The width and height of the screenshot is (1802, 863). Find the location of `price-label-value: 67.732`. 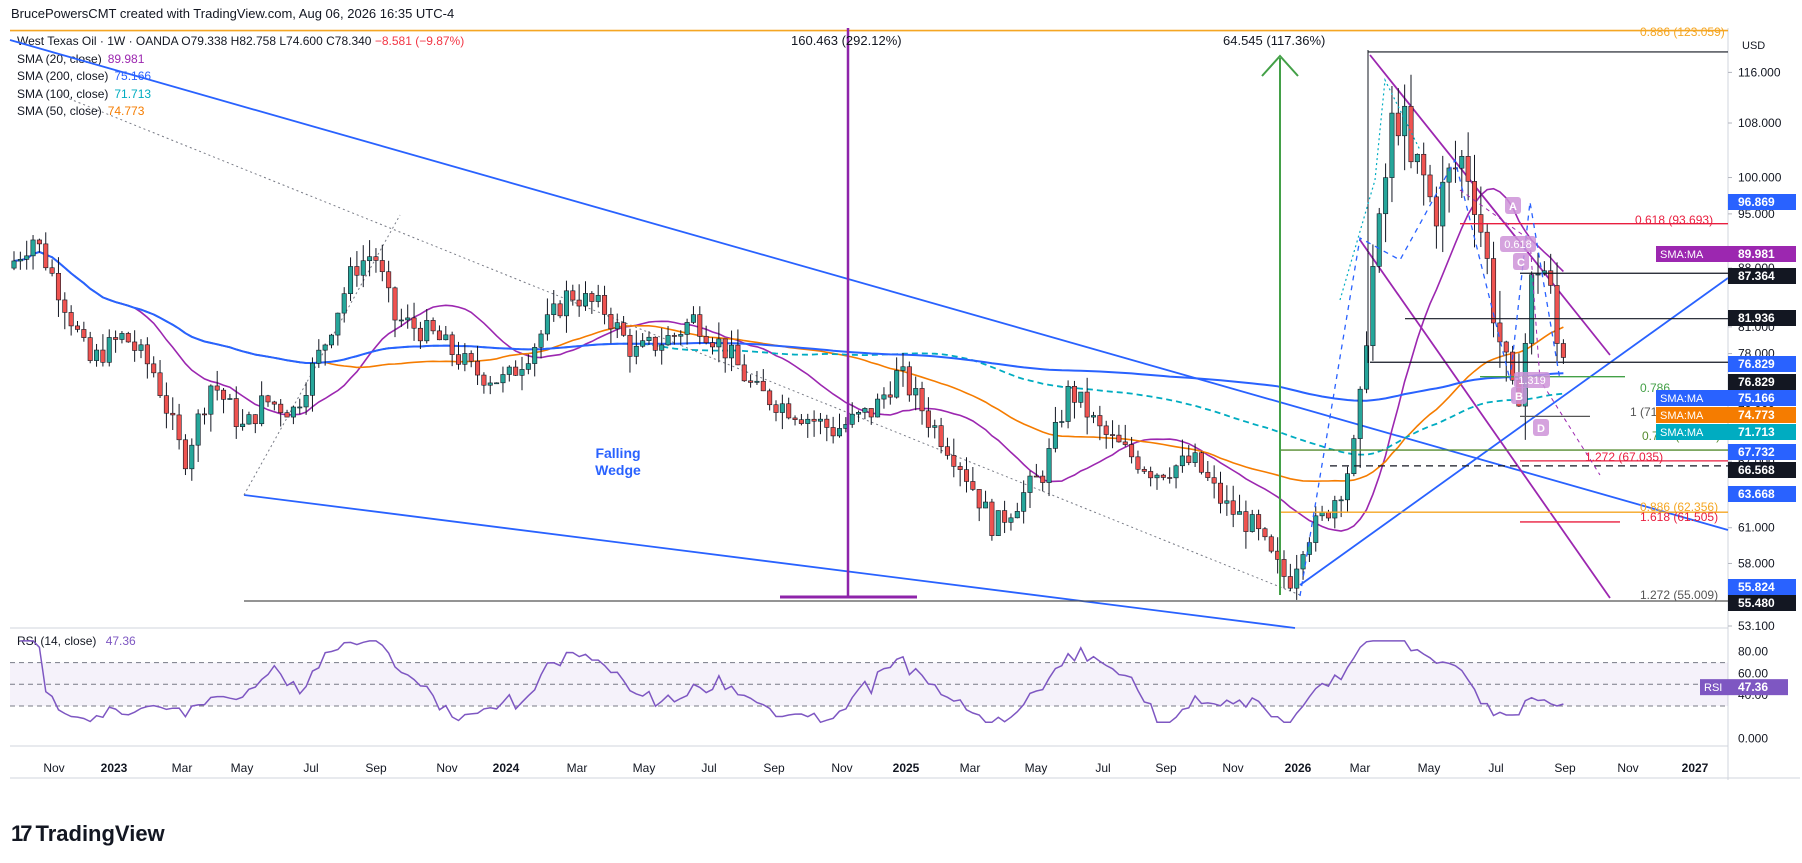

price-label-value: 67.732 is located at coordinates (1756, 452).